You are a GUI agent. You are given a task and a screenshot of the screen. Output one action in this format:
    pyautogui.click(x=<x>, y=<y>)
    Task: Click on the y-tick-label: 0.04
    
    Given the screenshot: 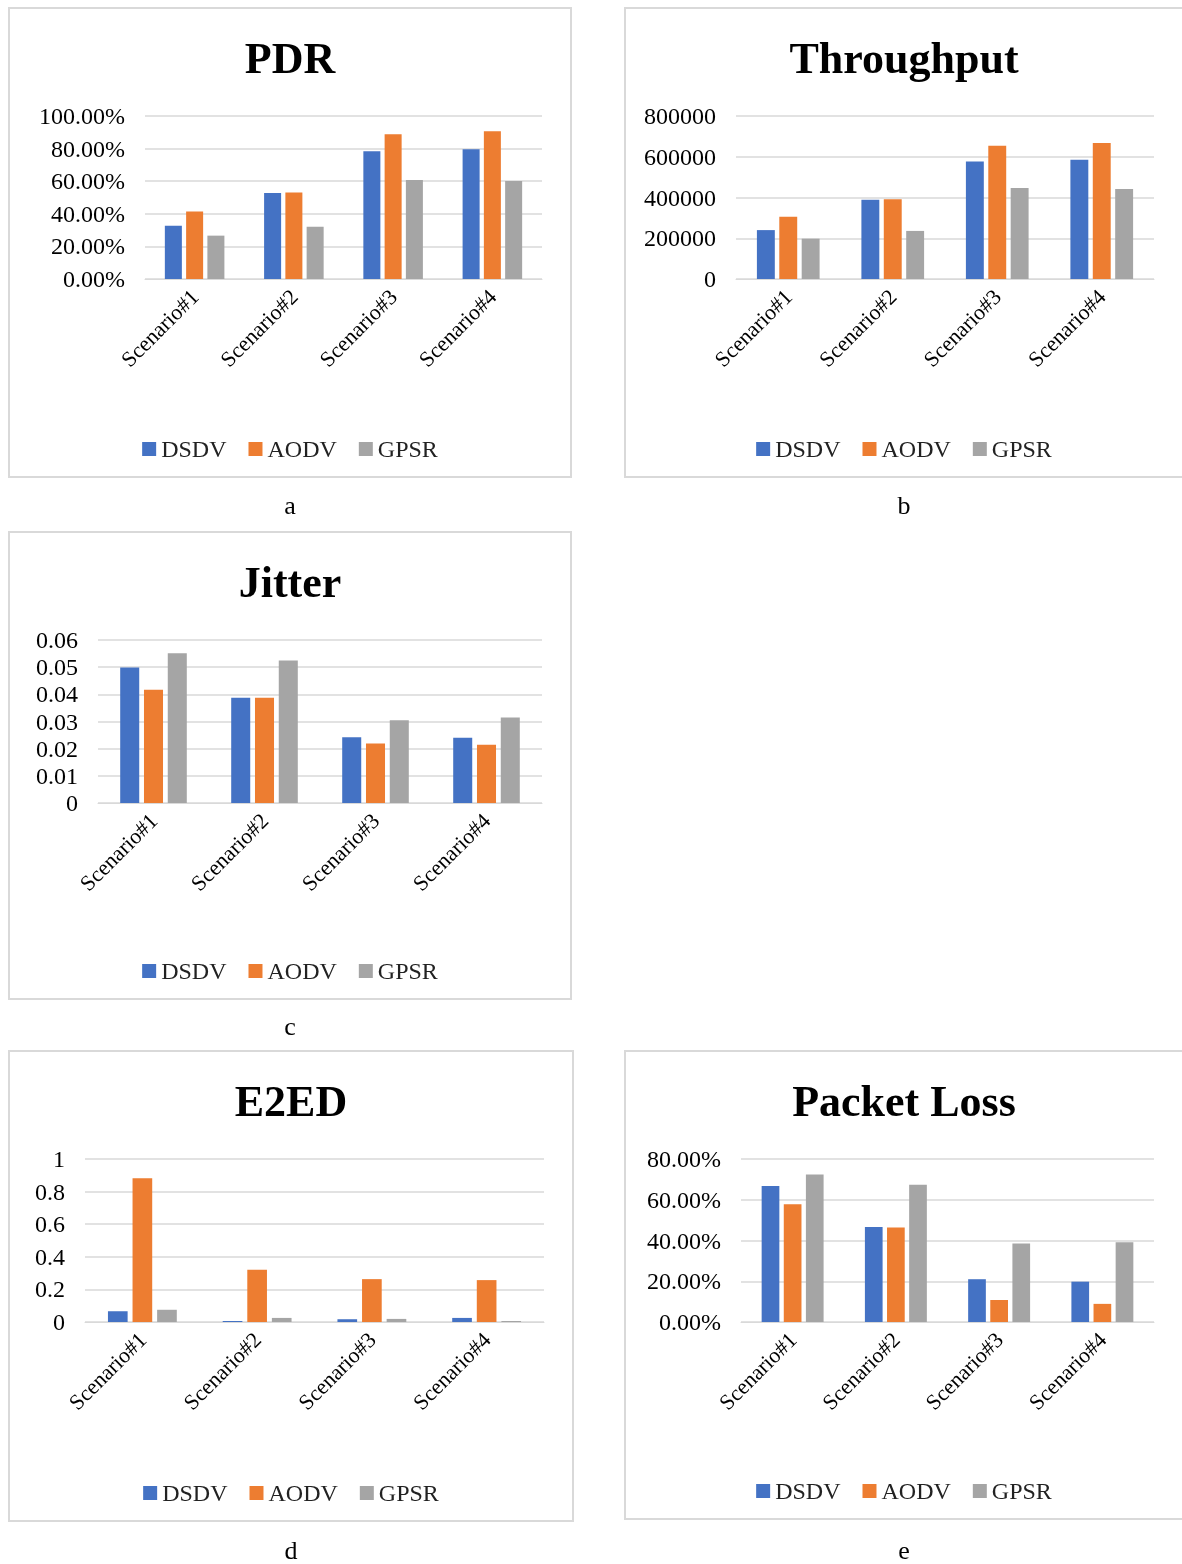 What is the action you would take?
    pyautogui.click(x=57, y=694)
    